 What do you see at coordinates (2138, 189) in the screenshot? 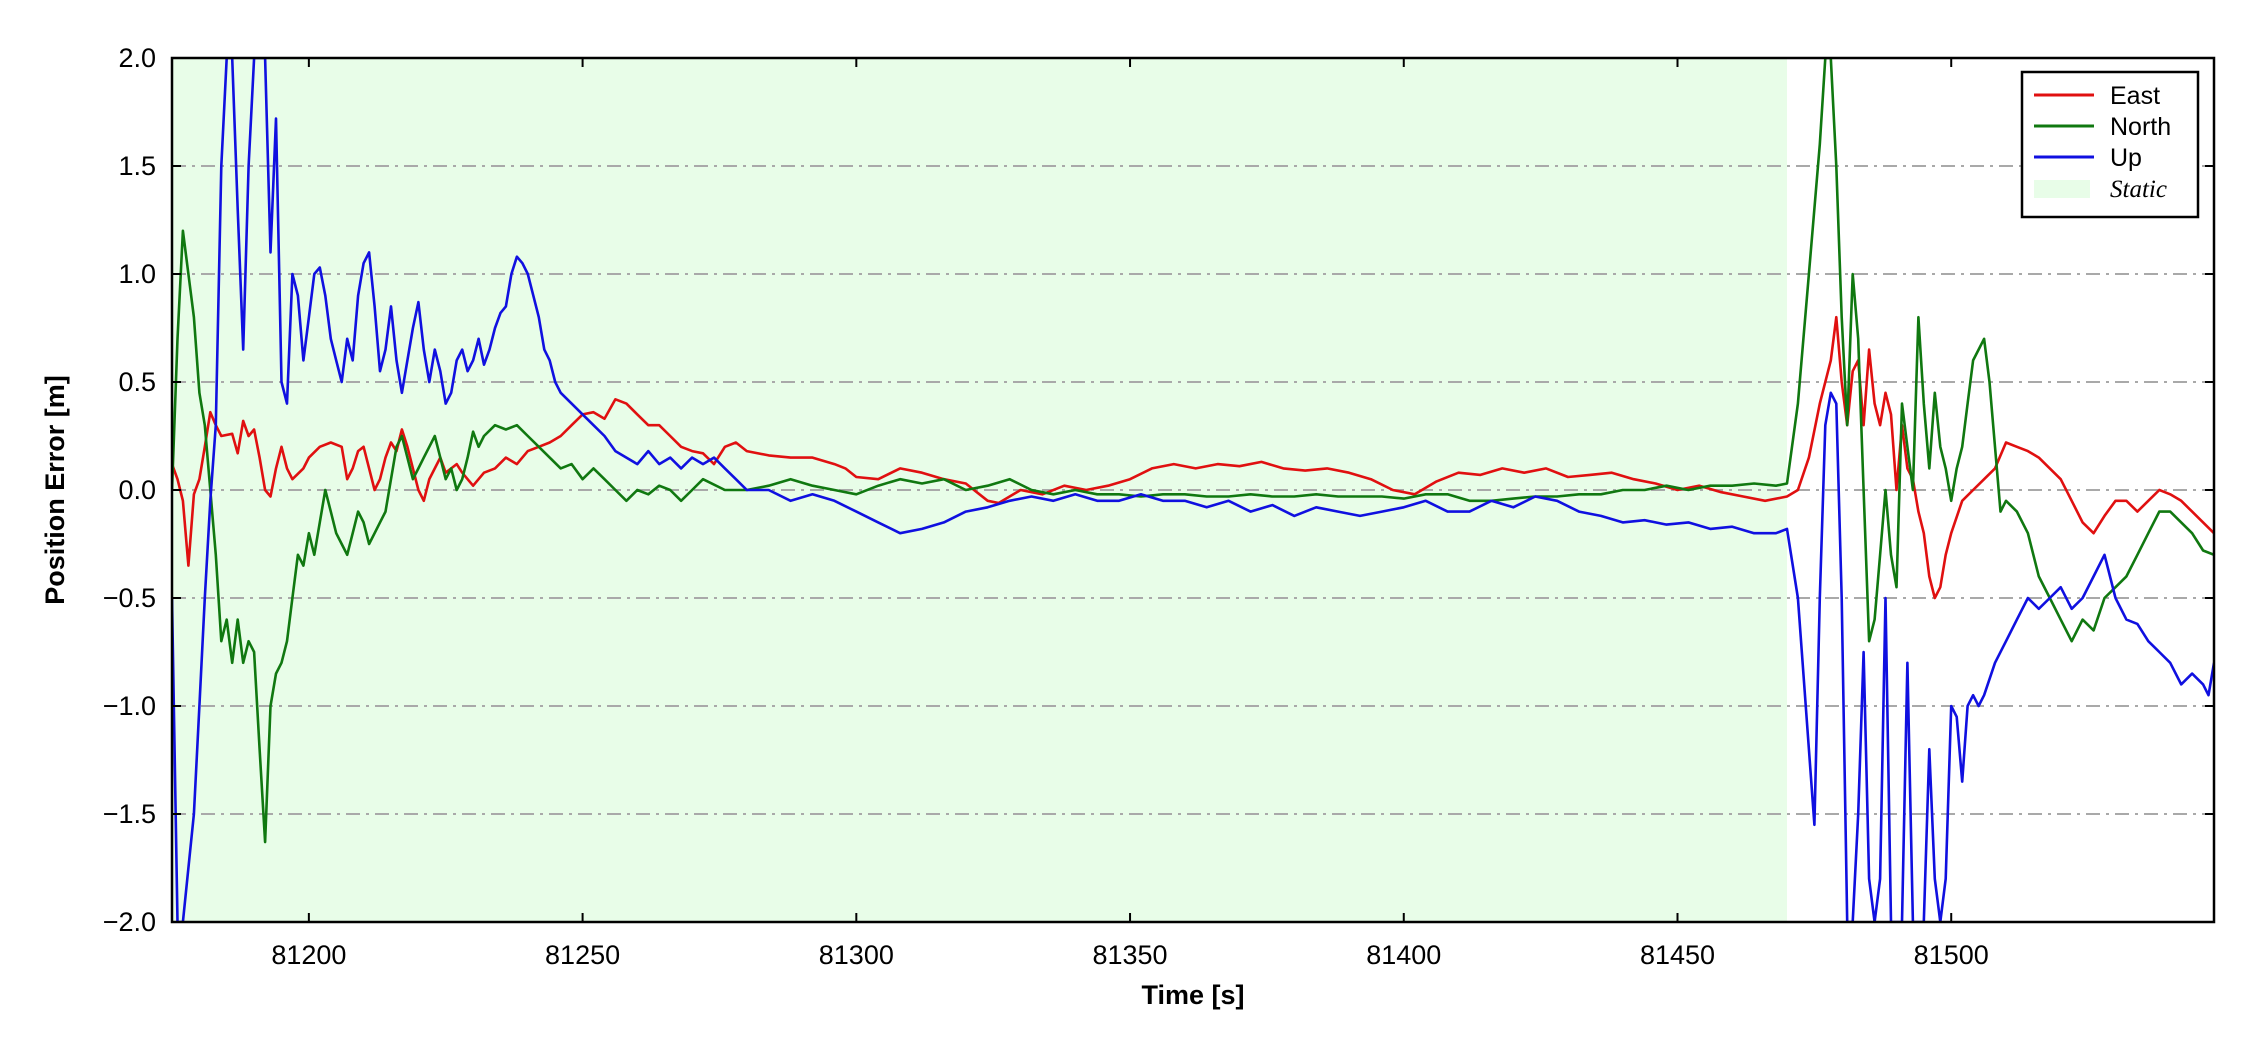
I see `legend-label-static: Static` at bounding box center [2138, 189].